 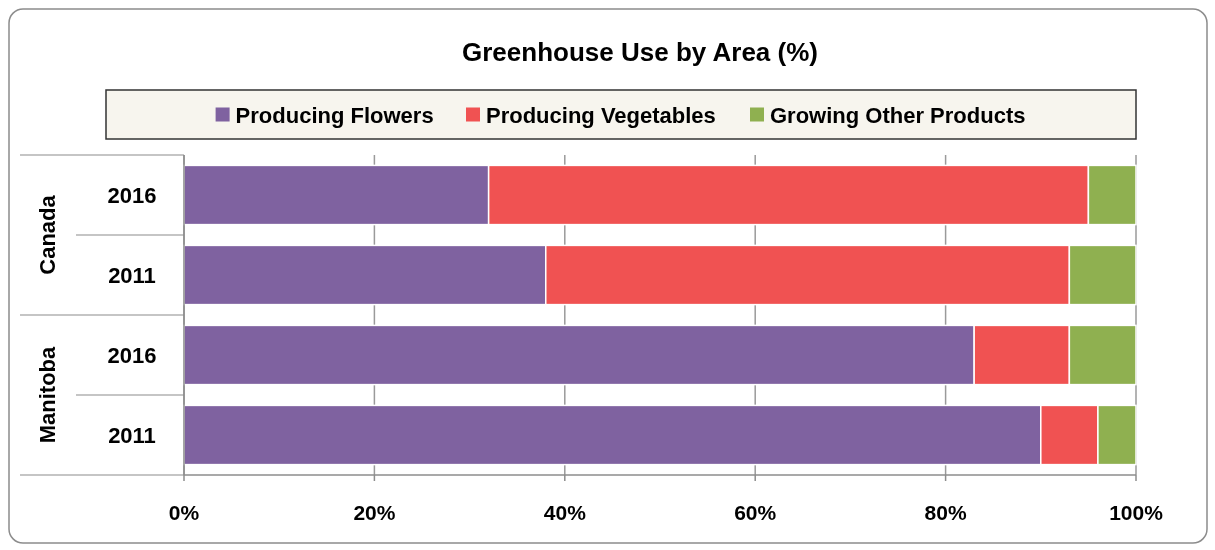 What do you see at coordinates (898, 115) in the screenshot?
I see `legend-label: Growing Other Products` at bounding box center [898, 115].